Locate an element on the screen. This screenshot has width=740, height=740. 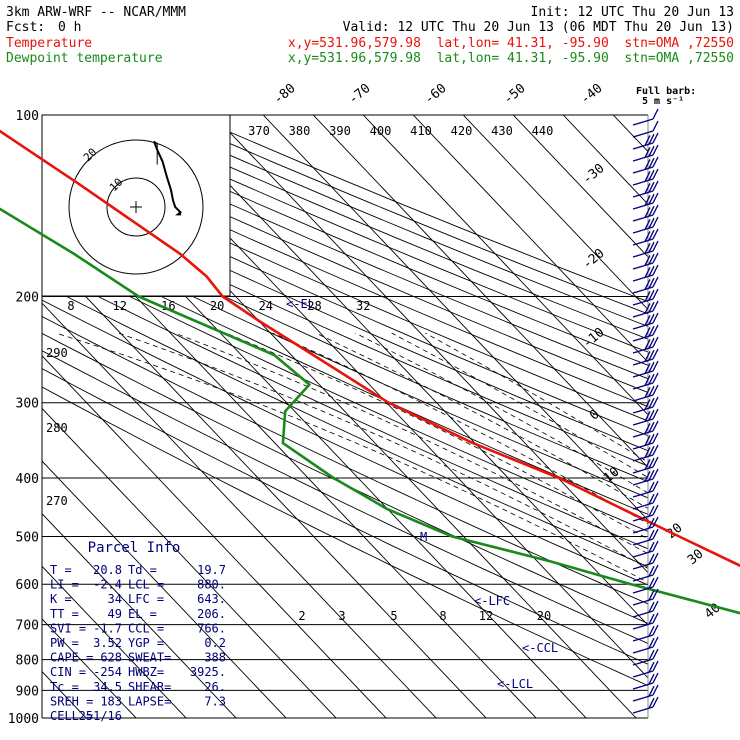
pressure-tick-label: 700 is located at coordinates (27, 626).